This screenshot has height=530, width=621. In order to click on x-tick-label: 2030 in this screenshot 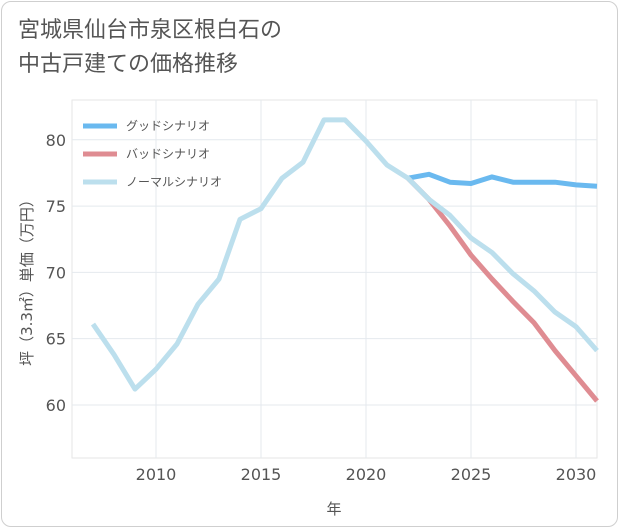, I will do `click(576, 474)`.